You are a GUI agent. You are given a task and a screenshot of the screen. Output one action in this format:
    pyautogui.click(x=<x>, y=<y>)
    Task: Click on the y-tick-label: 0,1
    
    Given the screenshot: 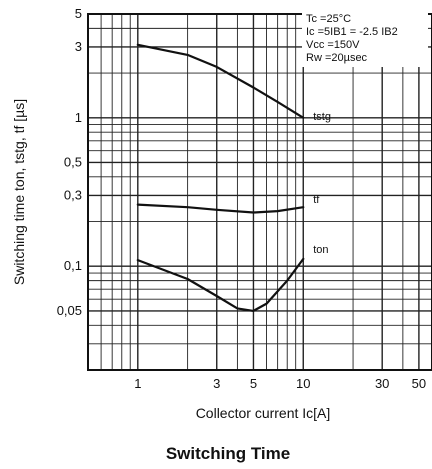 What is the action you would take?
    pyautogui.click(x=73, y=265)
    